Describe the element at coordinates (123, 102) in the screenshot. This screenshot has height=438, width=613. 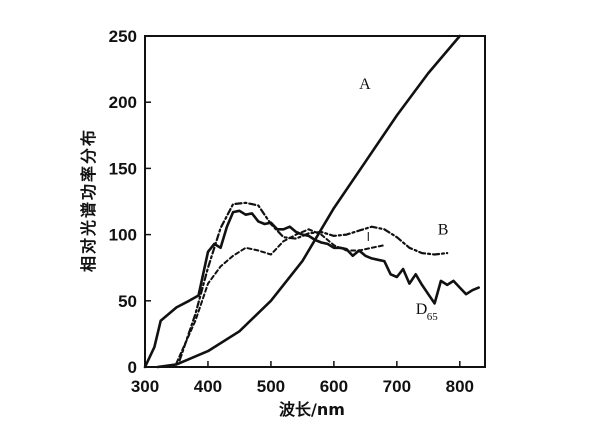
I see `y-tick-label: 200` at that location.